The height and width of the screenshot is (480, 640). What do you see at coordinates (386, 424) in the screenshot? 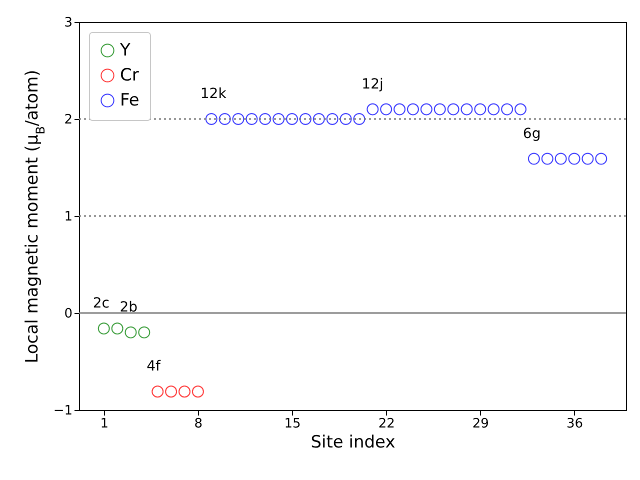
I see `x-tick-label: 22` at bounding box center [386, 424].